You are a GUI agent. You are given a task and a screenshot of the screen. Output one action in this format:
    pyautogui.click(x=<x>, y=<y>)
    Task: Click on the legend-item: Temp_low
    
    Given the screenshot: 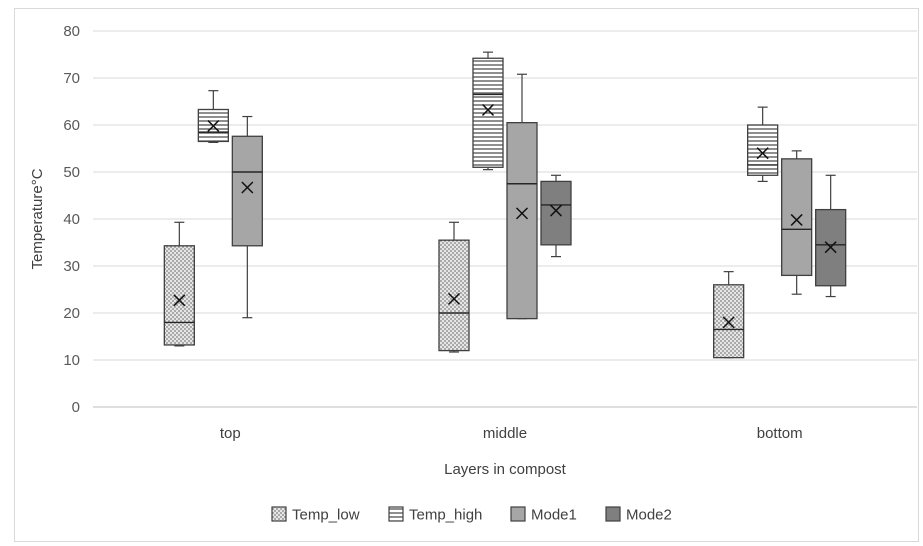 What is the action you would take?
    pyautogui.click(x=315, y=515)
    